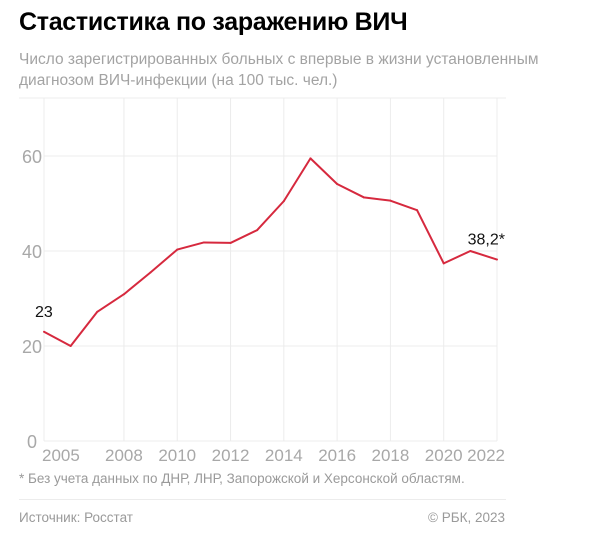 This screenshot has width=609, height=540. Describe the element at coordinates (61, 455) in the screenshot. I see `x-tick-label: 2005` at that location.